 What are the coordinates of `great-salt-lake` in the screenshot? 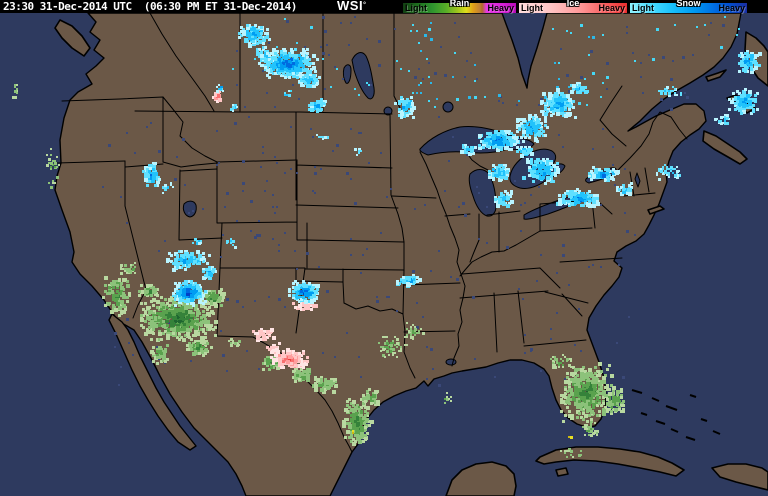 It's located at (189, 209).